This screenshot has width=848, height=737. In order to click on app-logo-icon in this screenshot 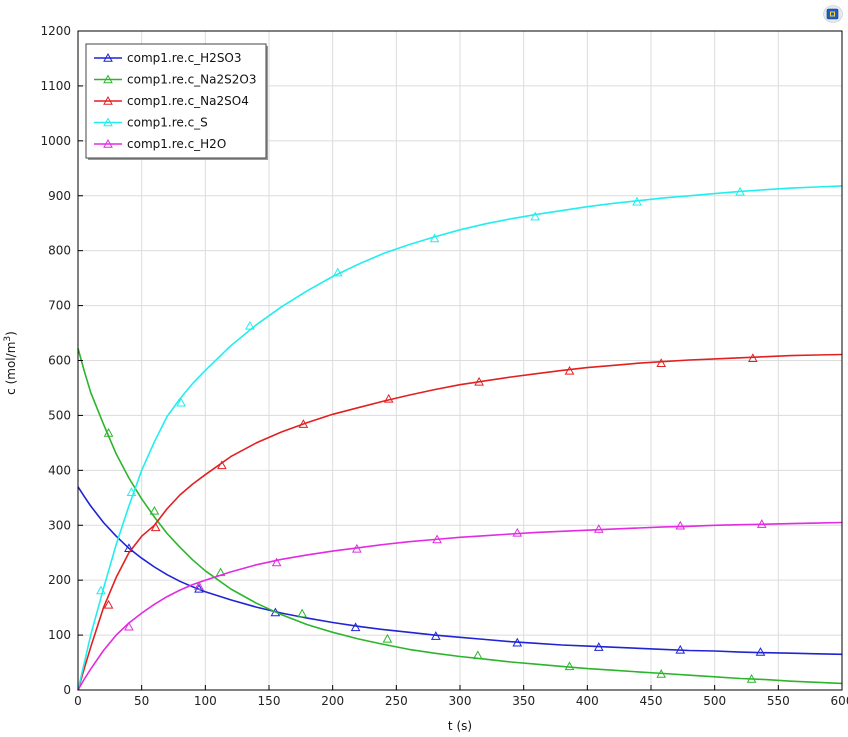, I will do `click(833, 14)`.